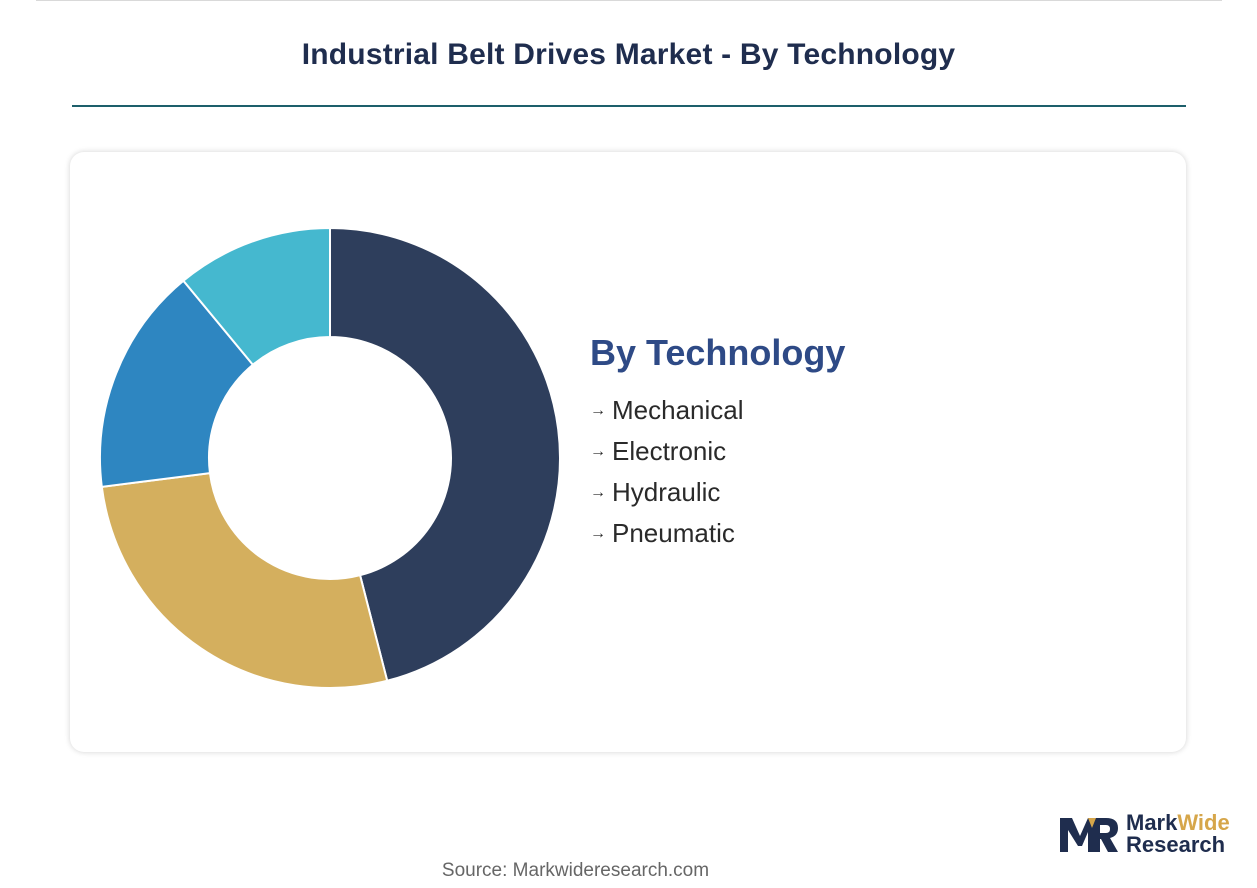 The image size is (1257, 888). I want to click on markwide-logo: MarkWide Research, so click(1151, 835).